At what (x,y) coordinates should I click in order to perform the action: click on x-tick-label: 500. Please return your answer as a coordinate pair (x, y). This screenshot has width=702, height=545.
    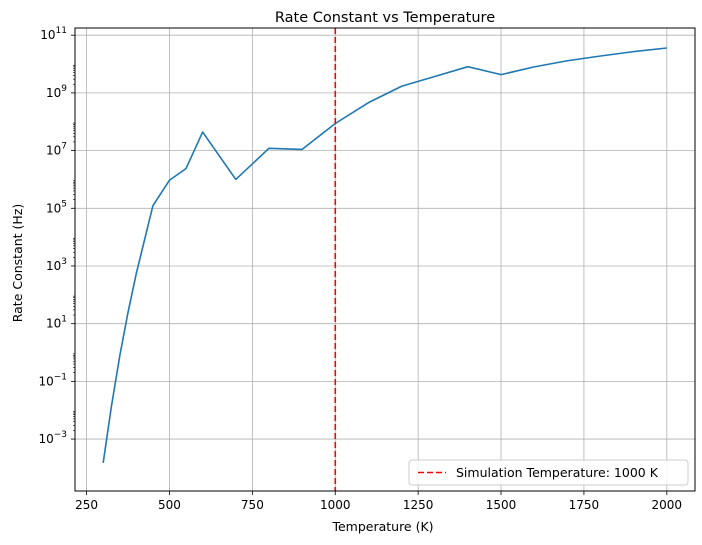
    Looking at the image, I should click on (169, 505).